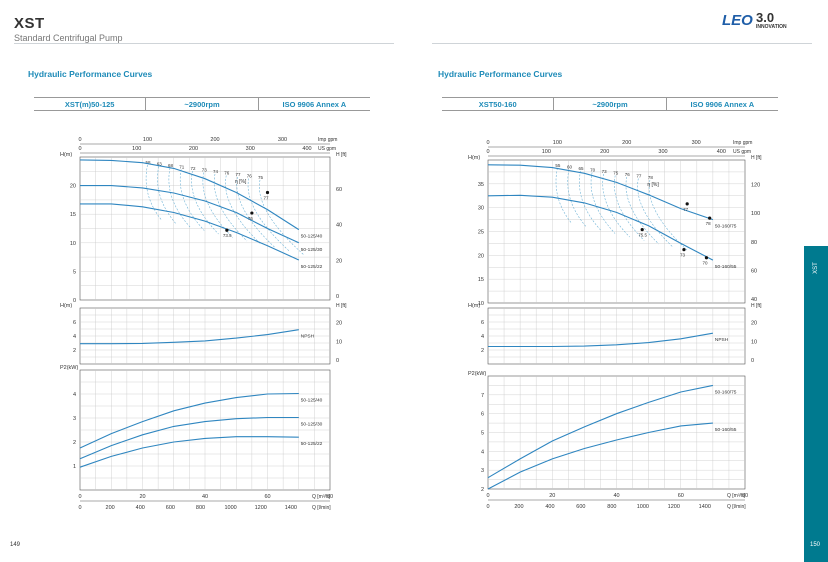 The image size is (828, 562). What do you see at coordinates (558, 165) in the screenshot?
I see `efficiency-value-label: 55` at bounding box center [558, 165].